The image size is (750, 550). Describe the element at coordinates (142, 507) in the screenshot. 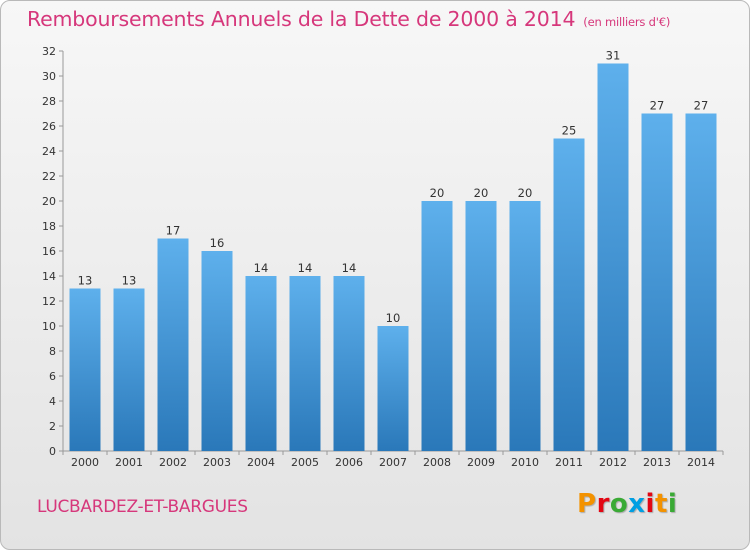

I see `commune-name: LUCBARDEZ-ET-BARGUES` at that location.